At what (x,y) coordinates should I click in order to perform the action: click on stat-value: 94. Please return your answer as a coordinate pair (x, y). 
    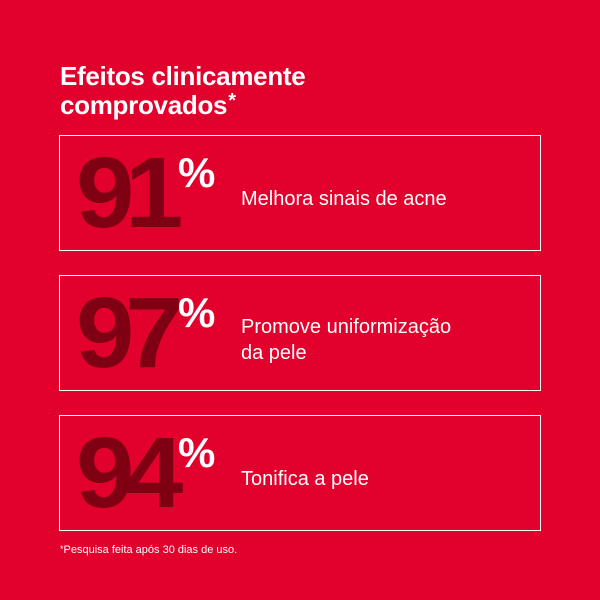
    Looking at the image, I should click on (129, 473).